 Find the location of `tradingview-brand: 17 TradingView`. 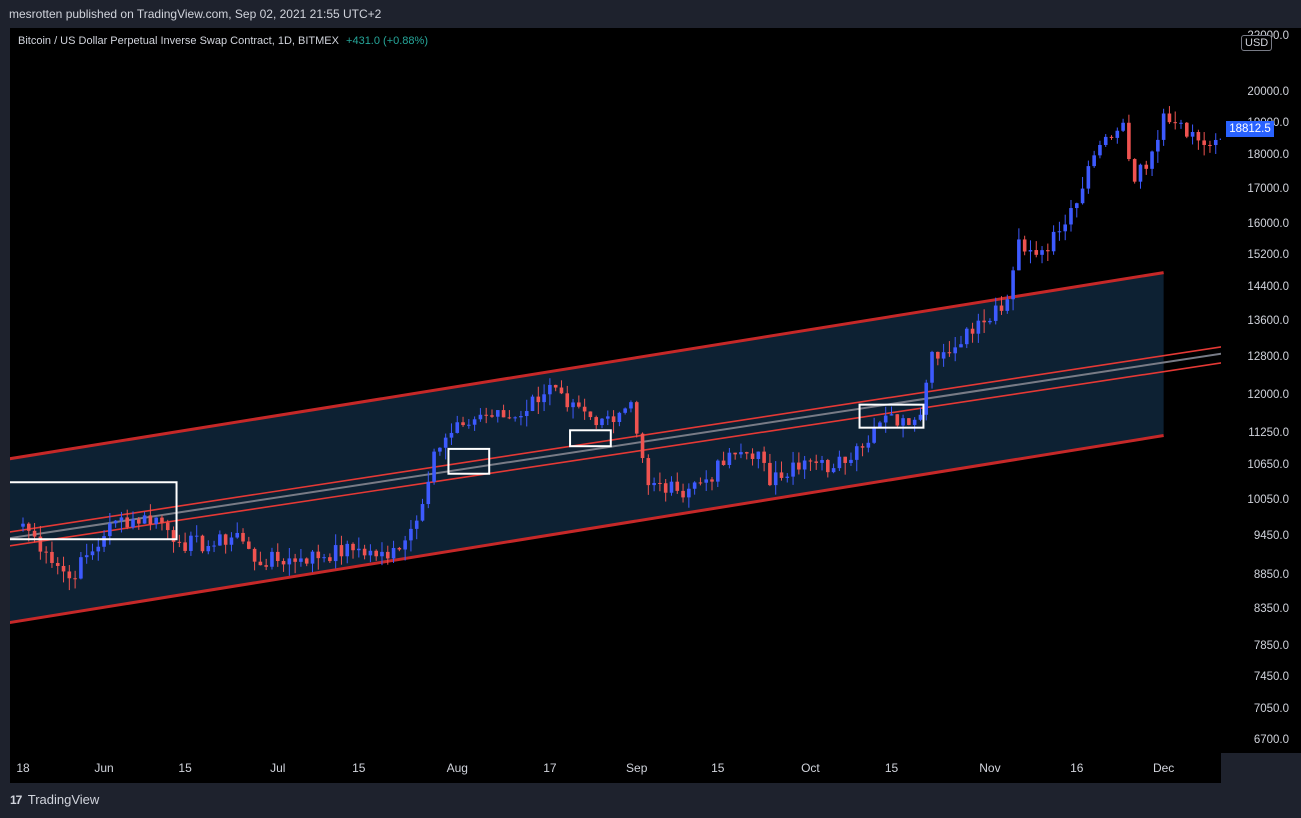

tradingview-brand: 17 TradingView is located at coordinates (54, 799).